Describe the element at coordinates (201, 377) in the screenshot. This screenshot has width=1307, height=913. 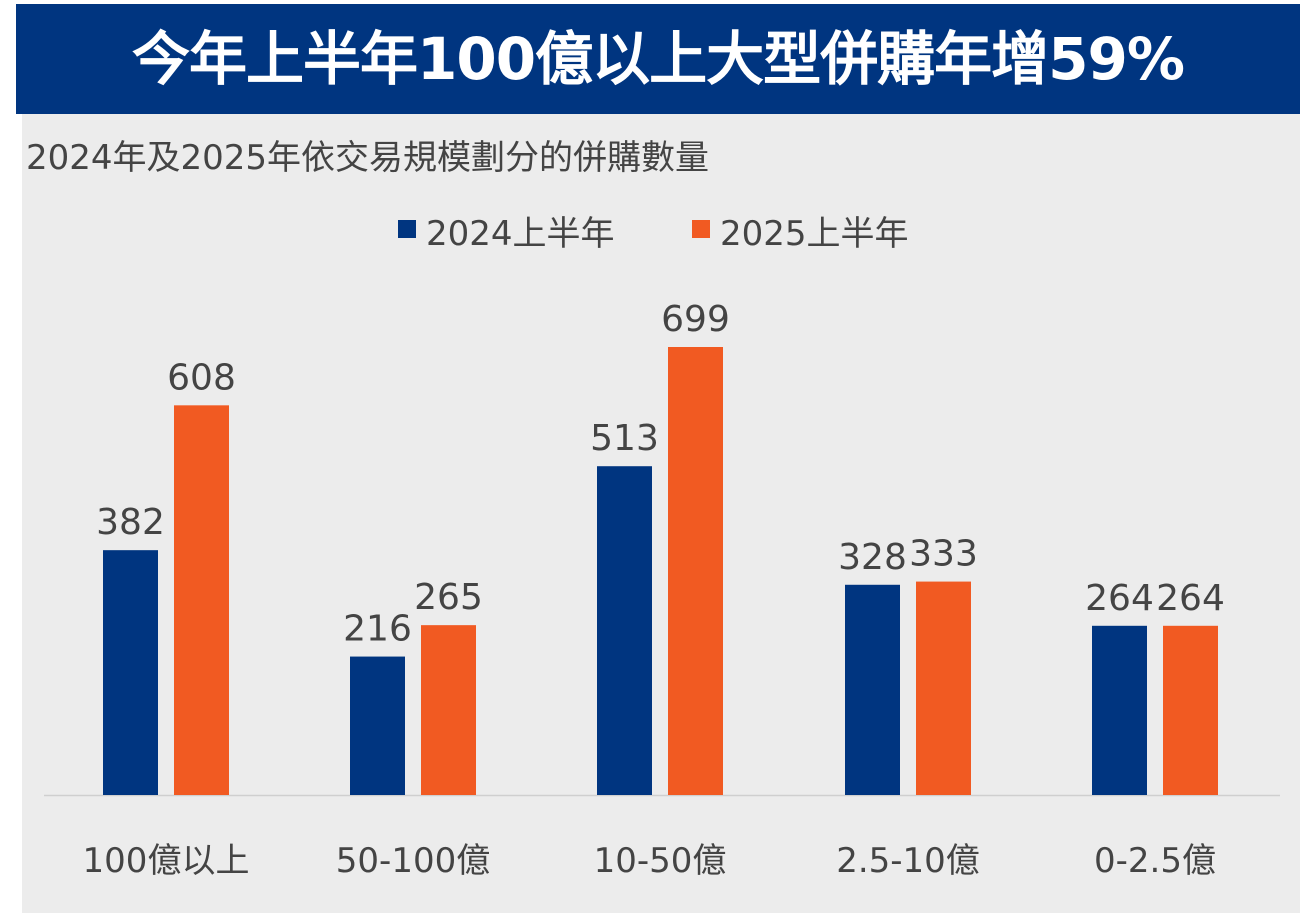
I see `data-label-0-1: 608` at that location.